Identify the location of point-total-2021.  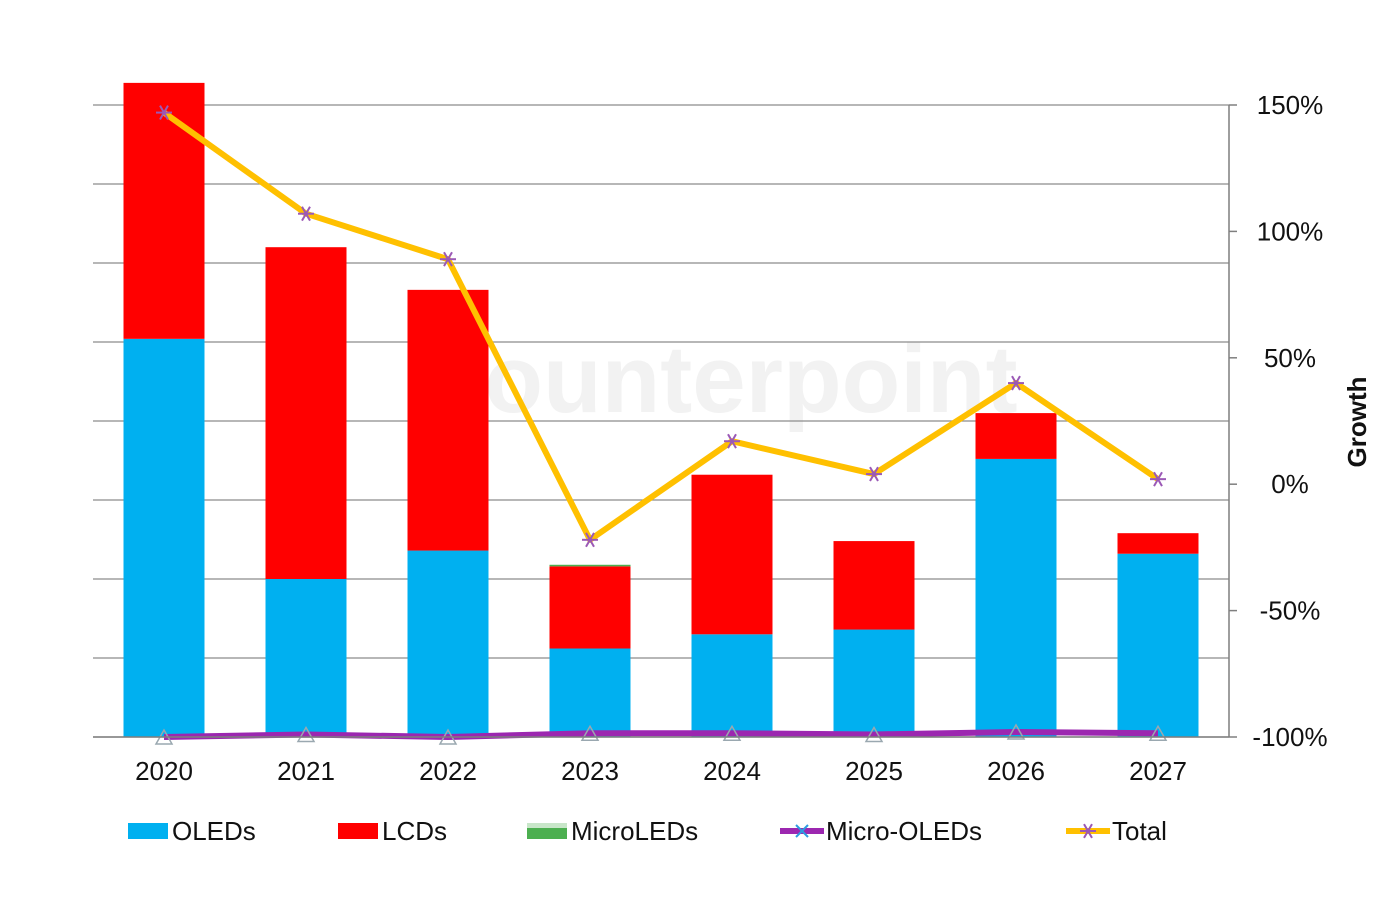
(306, 214).